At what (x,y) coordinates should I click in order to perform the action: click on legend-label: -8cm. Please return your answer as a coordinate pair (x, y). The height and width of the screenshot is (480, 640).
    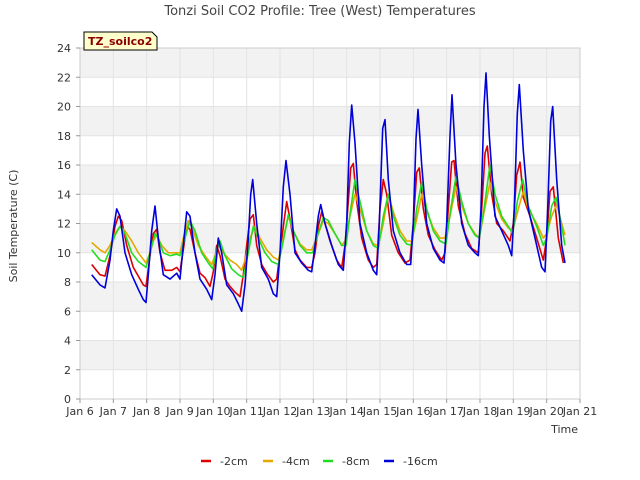
    Looking at the image, I should click on (356, 461).